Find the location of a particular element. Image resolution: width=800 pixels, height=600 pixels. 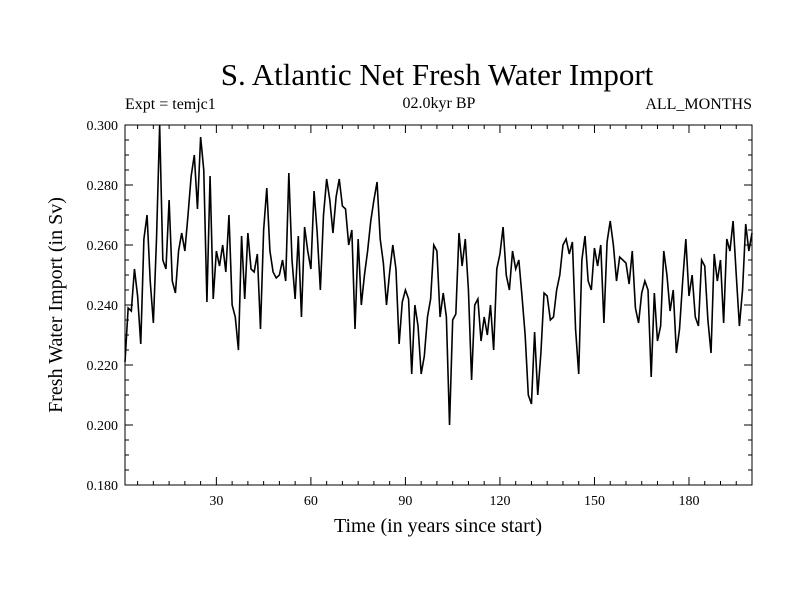

y-axis-label: Fresh Water Import (in Sv) is located at coordinates (56, 305).